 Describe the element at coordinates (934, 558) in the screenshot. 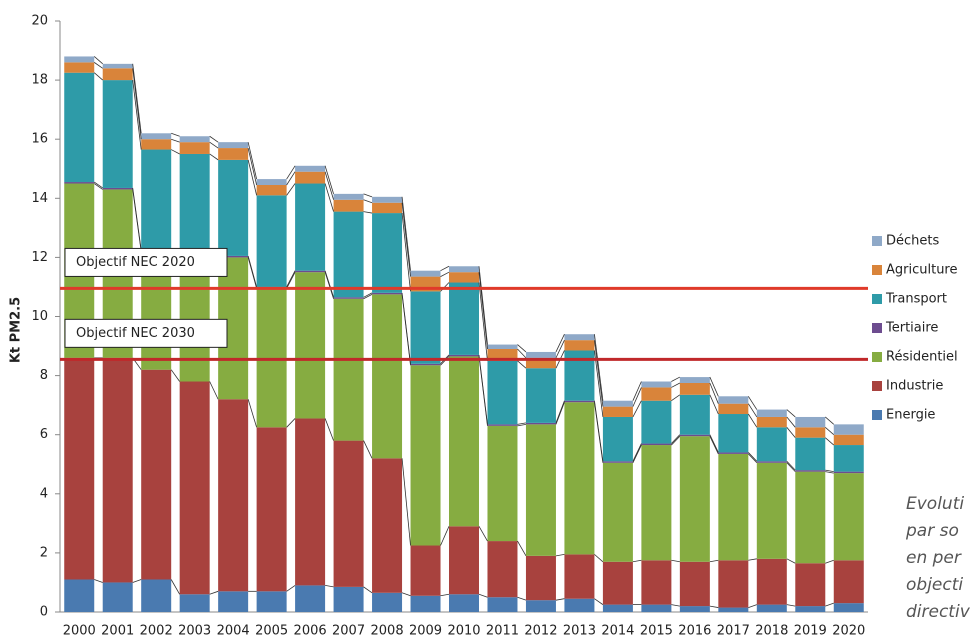

I see `annotation: en per` at that location.